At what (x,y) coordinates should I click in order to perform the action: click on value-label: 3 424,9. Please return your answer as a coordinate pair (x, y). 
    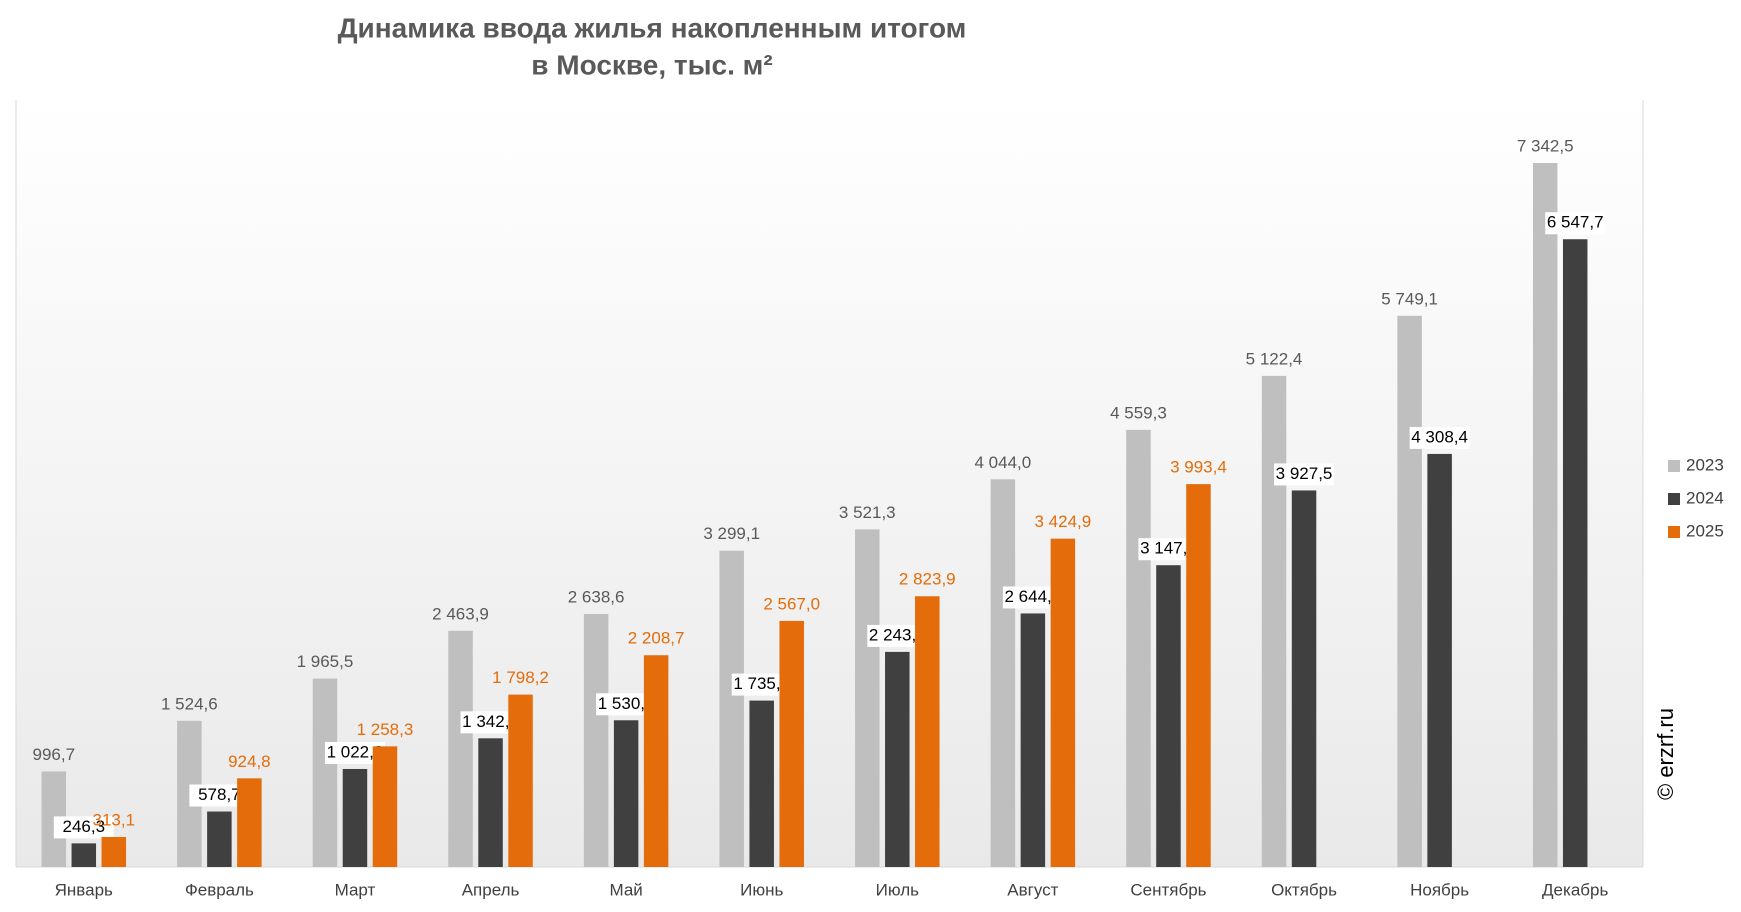
    Looking at the image, I should click on (1063, 521).